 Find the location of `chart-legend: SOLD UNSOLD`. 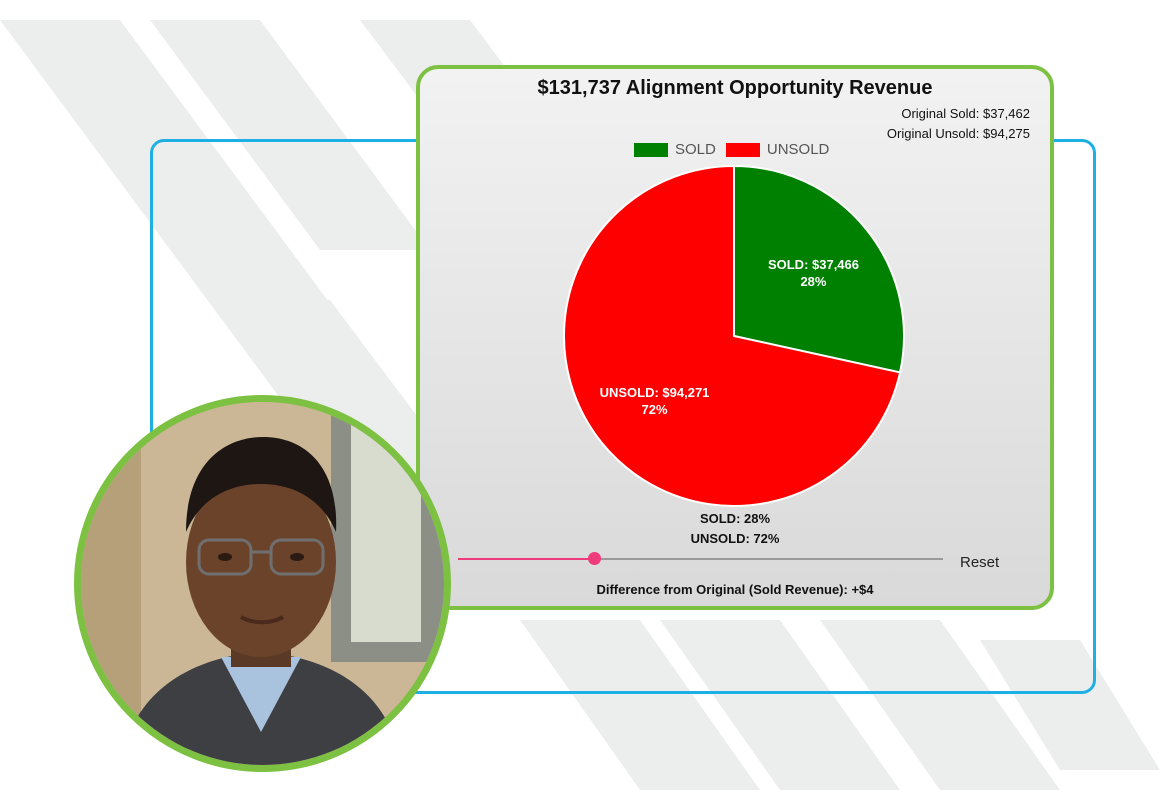

chart-legend: SOLD UNSOLD is located at coordinates (736, 149).